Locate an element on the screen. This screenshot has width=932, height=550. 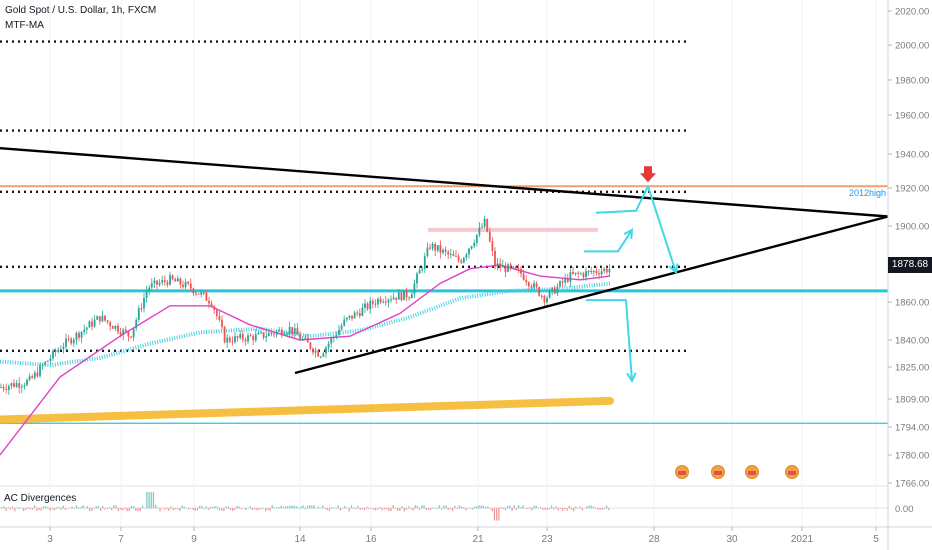
indicator-zero-tick: 0.00 is located at coordinates (904, 509).